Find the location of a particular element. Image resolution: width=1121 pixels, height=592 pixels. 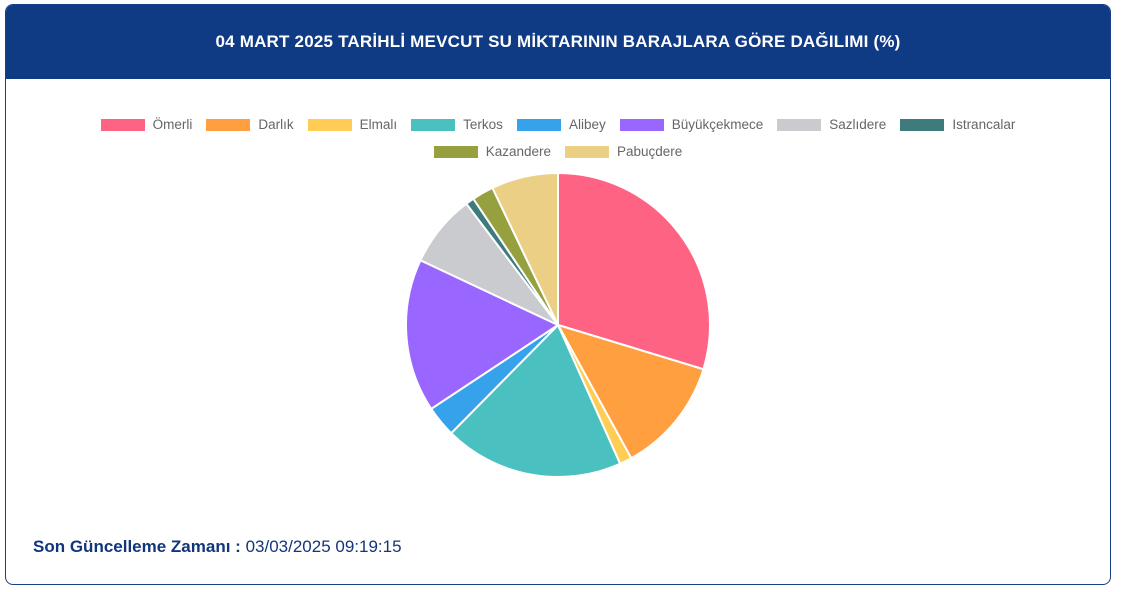

legend-item: Kazandere is located at coordinates (492, 151).